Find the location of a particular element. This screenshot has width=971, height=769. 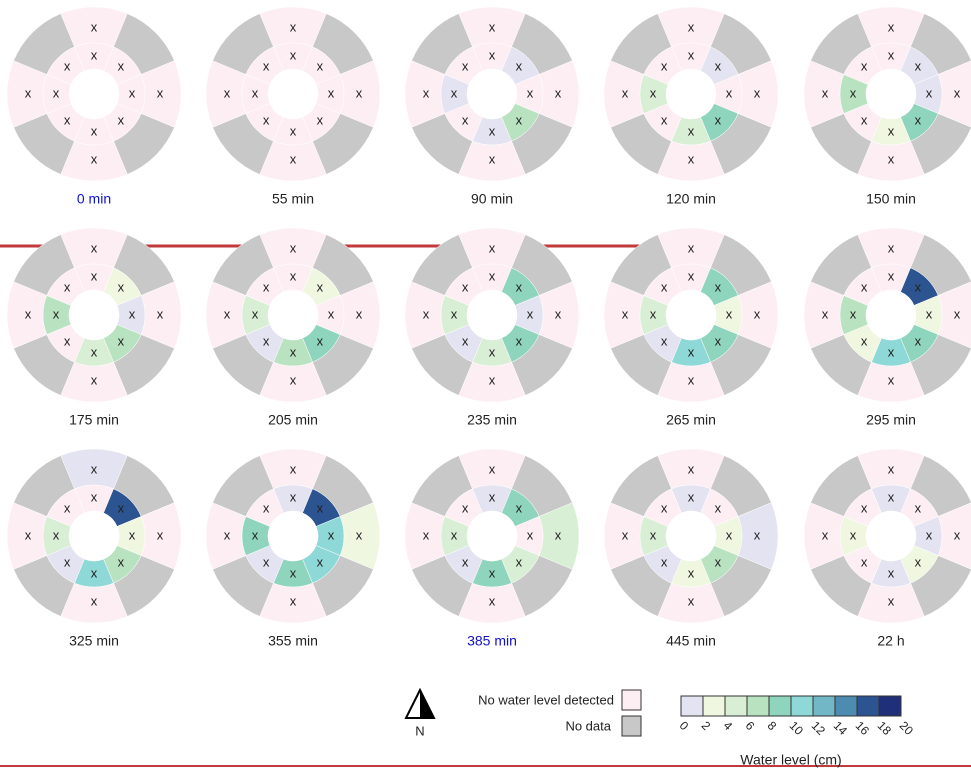

scale-title: Water level (cm) is located at coordinates (790, 760).